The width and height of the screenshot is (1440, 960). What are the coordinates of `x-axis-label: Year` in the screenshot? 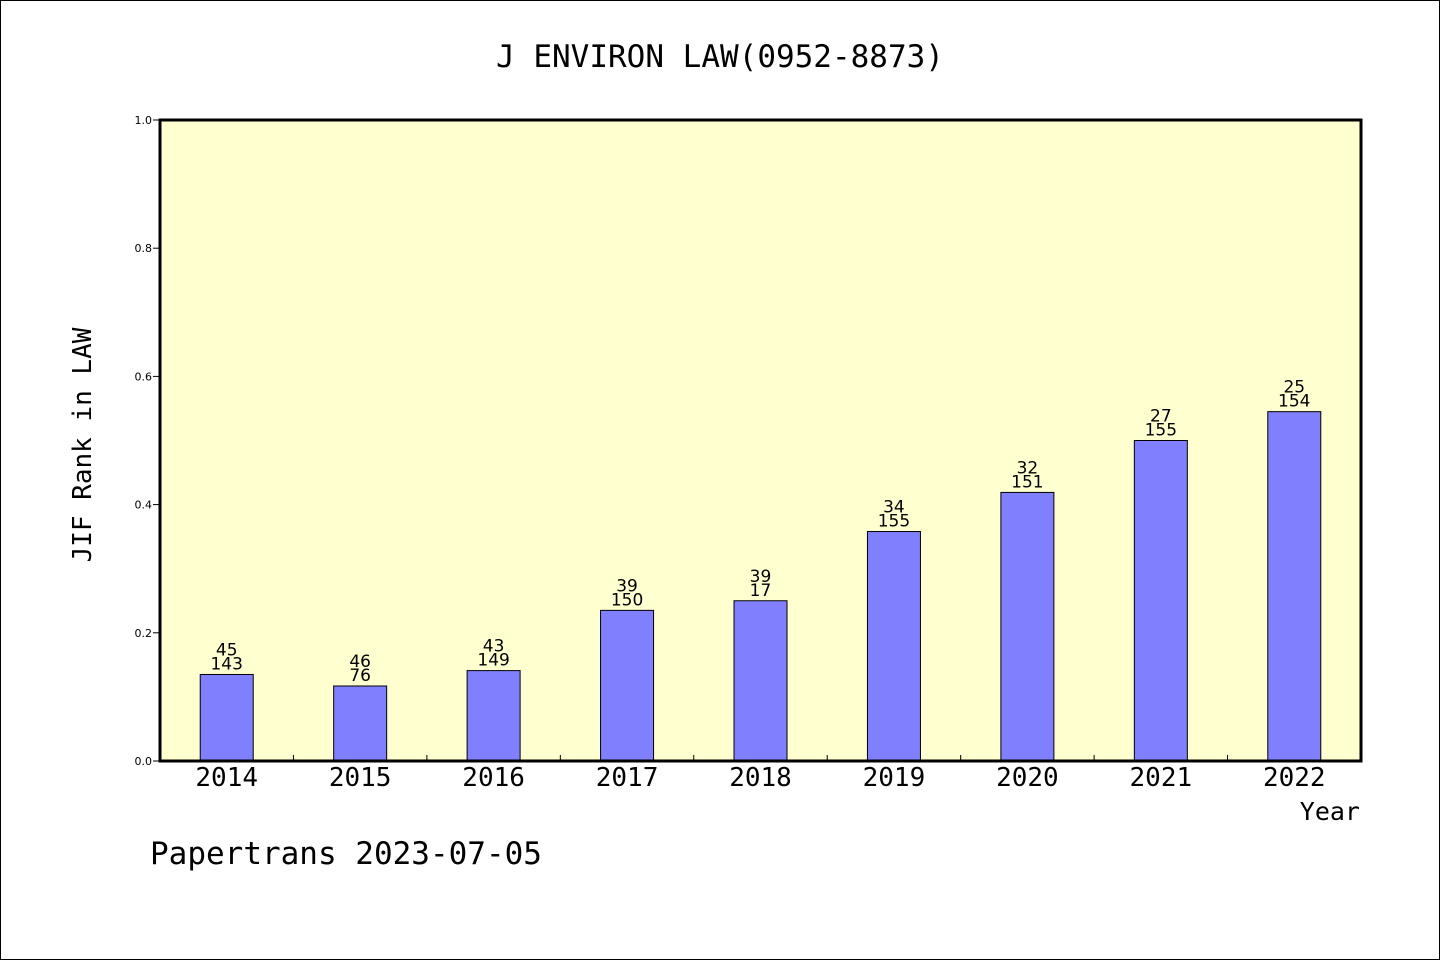 It's located at (1330, 811).